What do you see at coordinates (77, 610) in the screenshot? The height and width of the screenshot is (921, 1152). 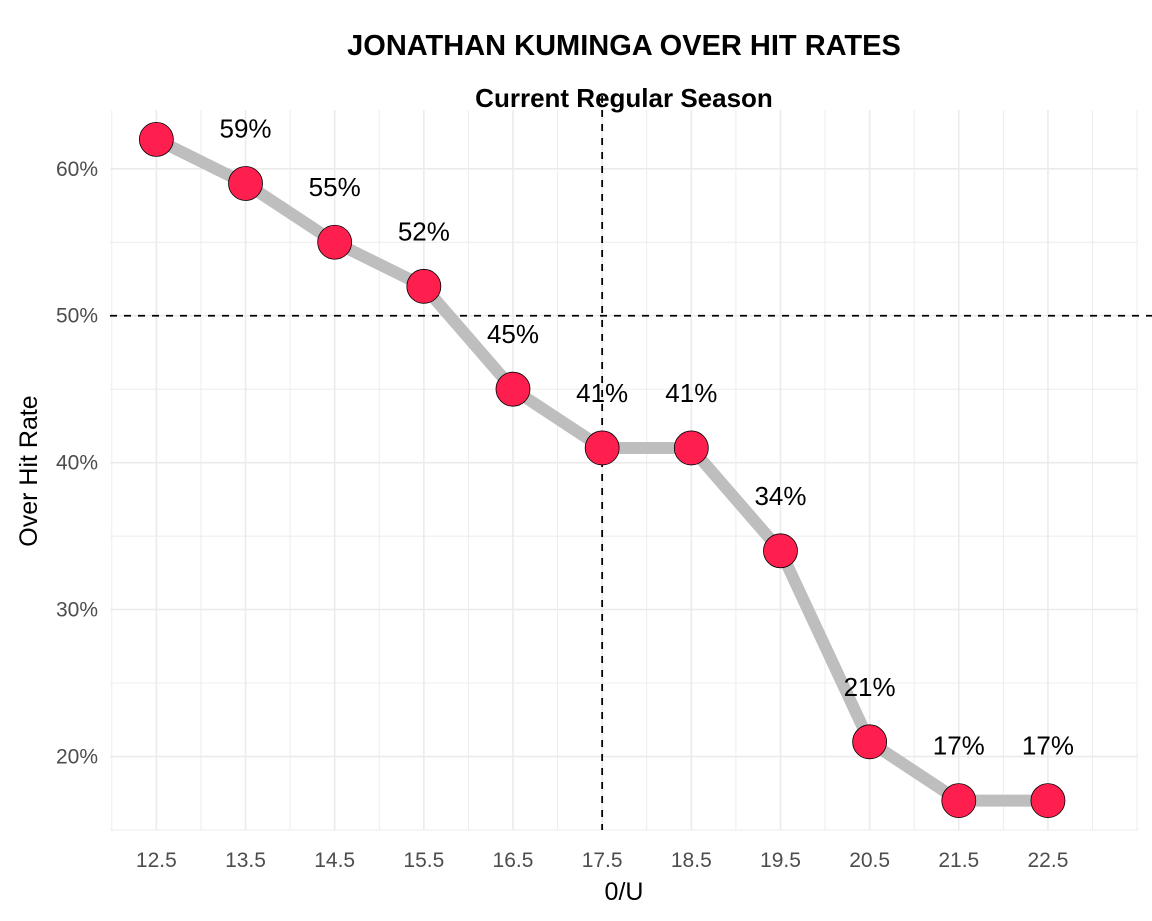 I see `y-tick-label: 30%` at bounding box center [77, 610].